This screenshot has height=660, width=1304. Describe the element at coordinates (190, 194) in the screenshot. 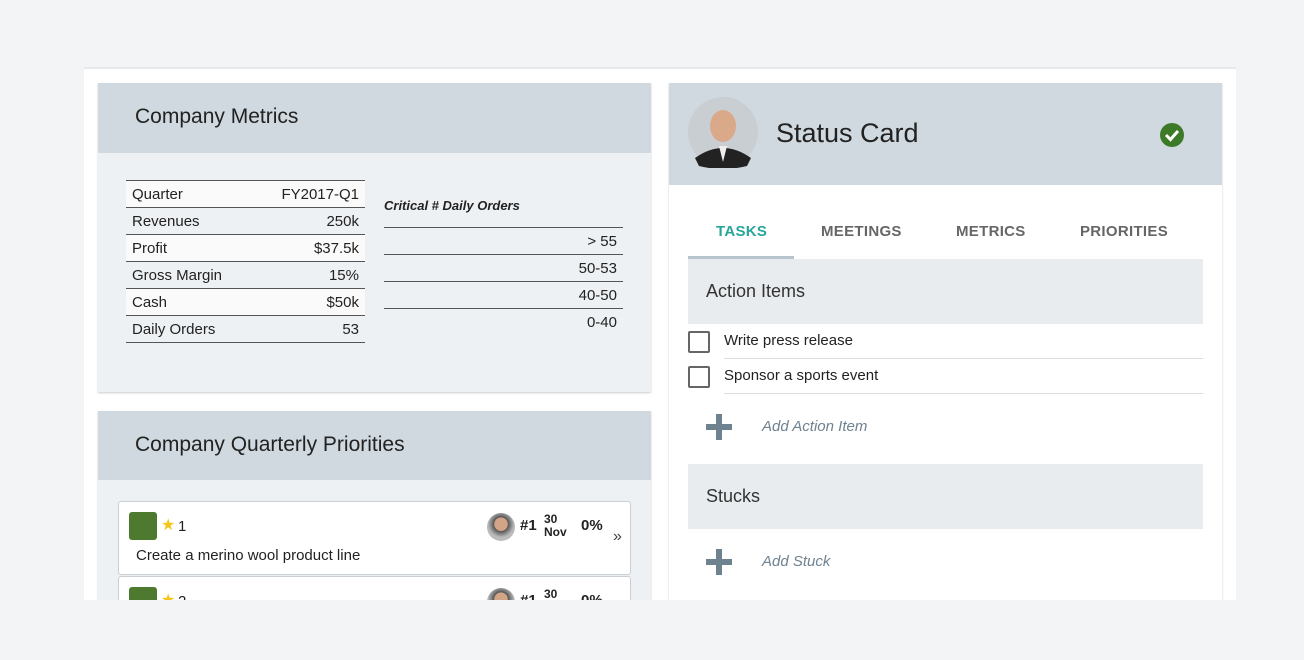

I see `metric-label: Quarter` at that location.